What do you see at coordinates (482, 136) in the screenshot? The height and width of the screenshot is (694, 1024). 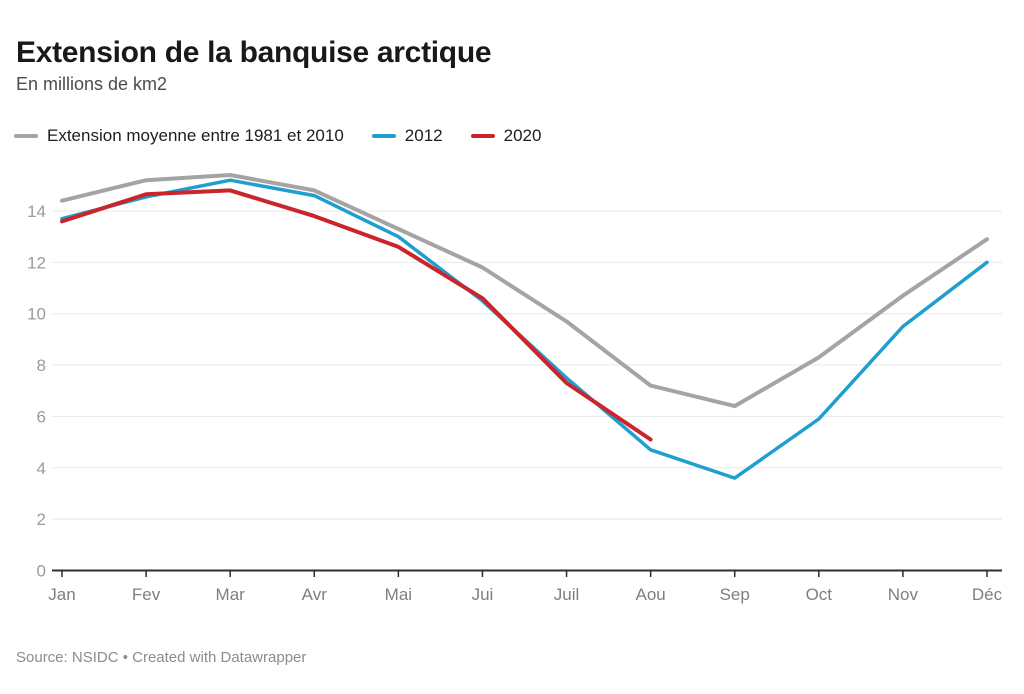 I see `legend-swatch-2020` at bounding box center [482, 136].